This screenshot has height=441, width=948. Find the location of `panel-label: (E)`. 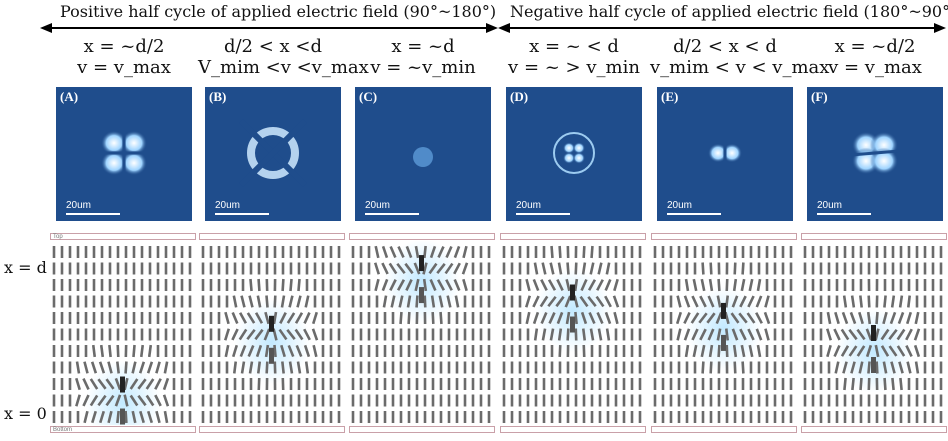

panel-label: (E) is located at coordinates (669, 97).